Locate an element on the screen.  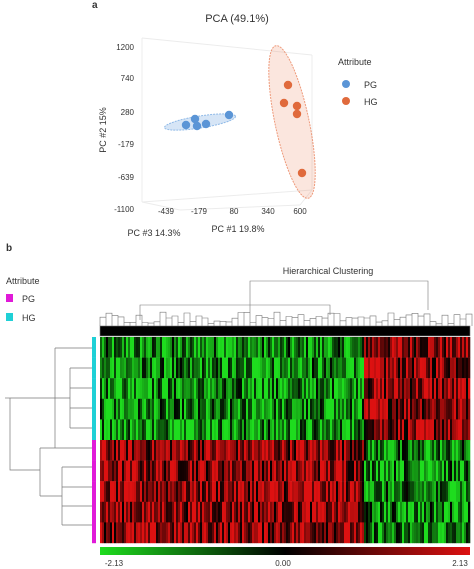
heatmap-legend-label-pg: PG is located at coordinates (28, 299).